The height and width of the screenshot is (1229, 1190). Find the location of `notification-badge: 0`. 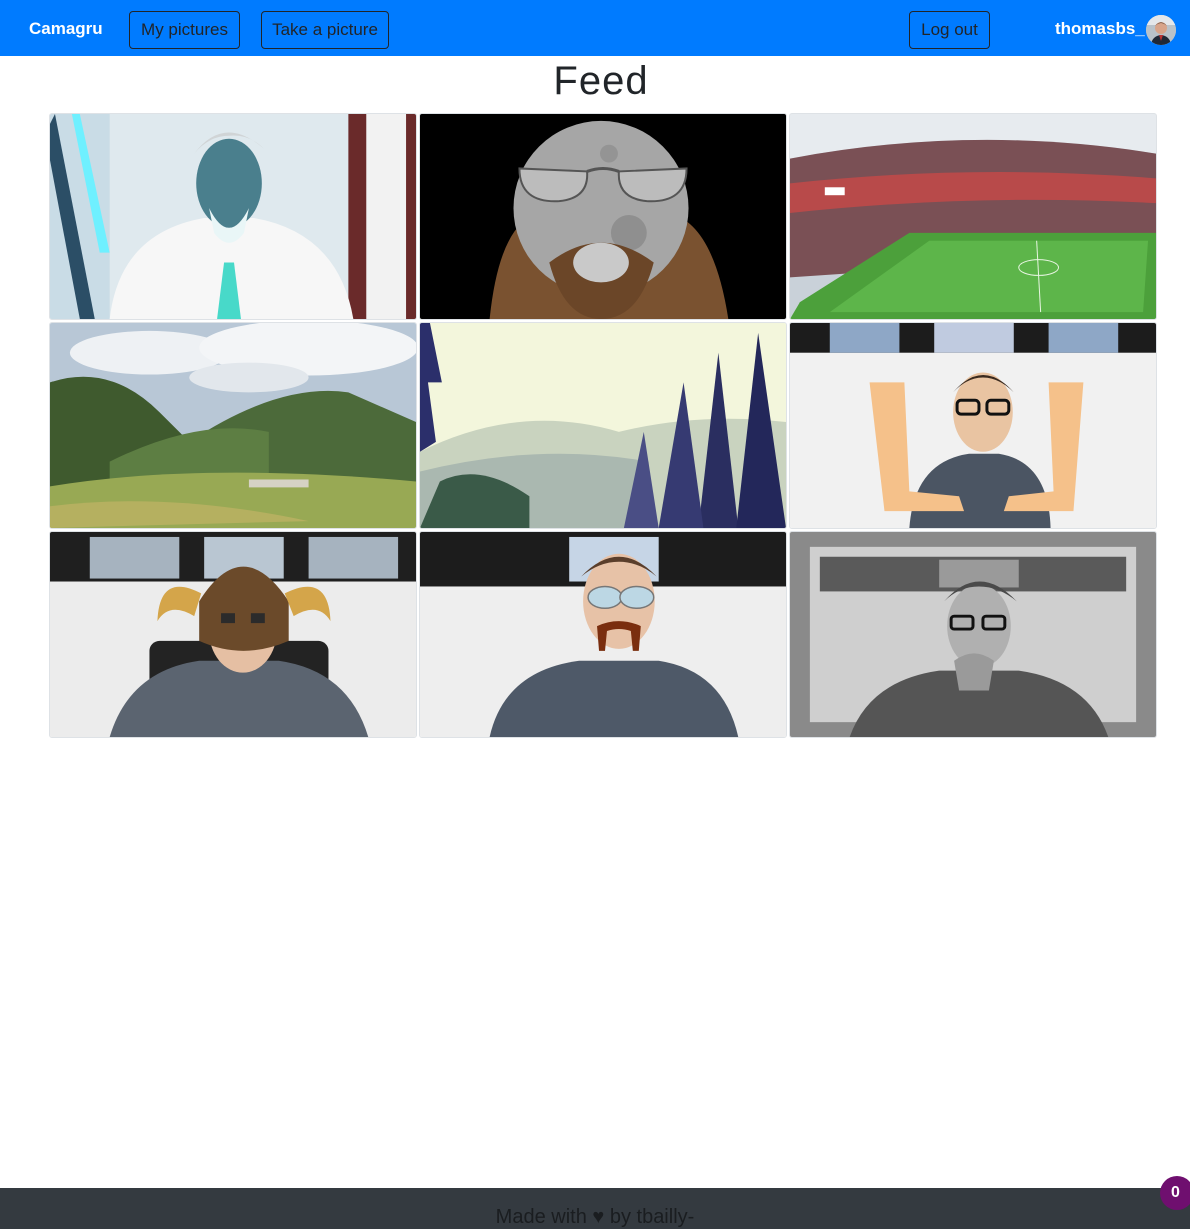

notification-badge: 0 is located at coordinates (1175, 1193).